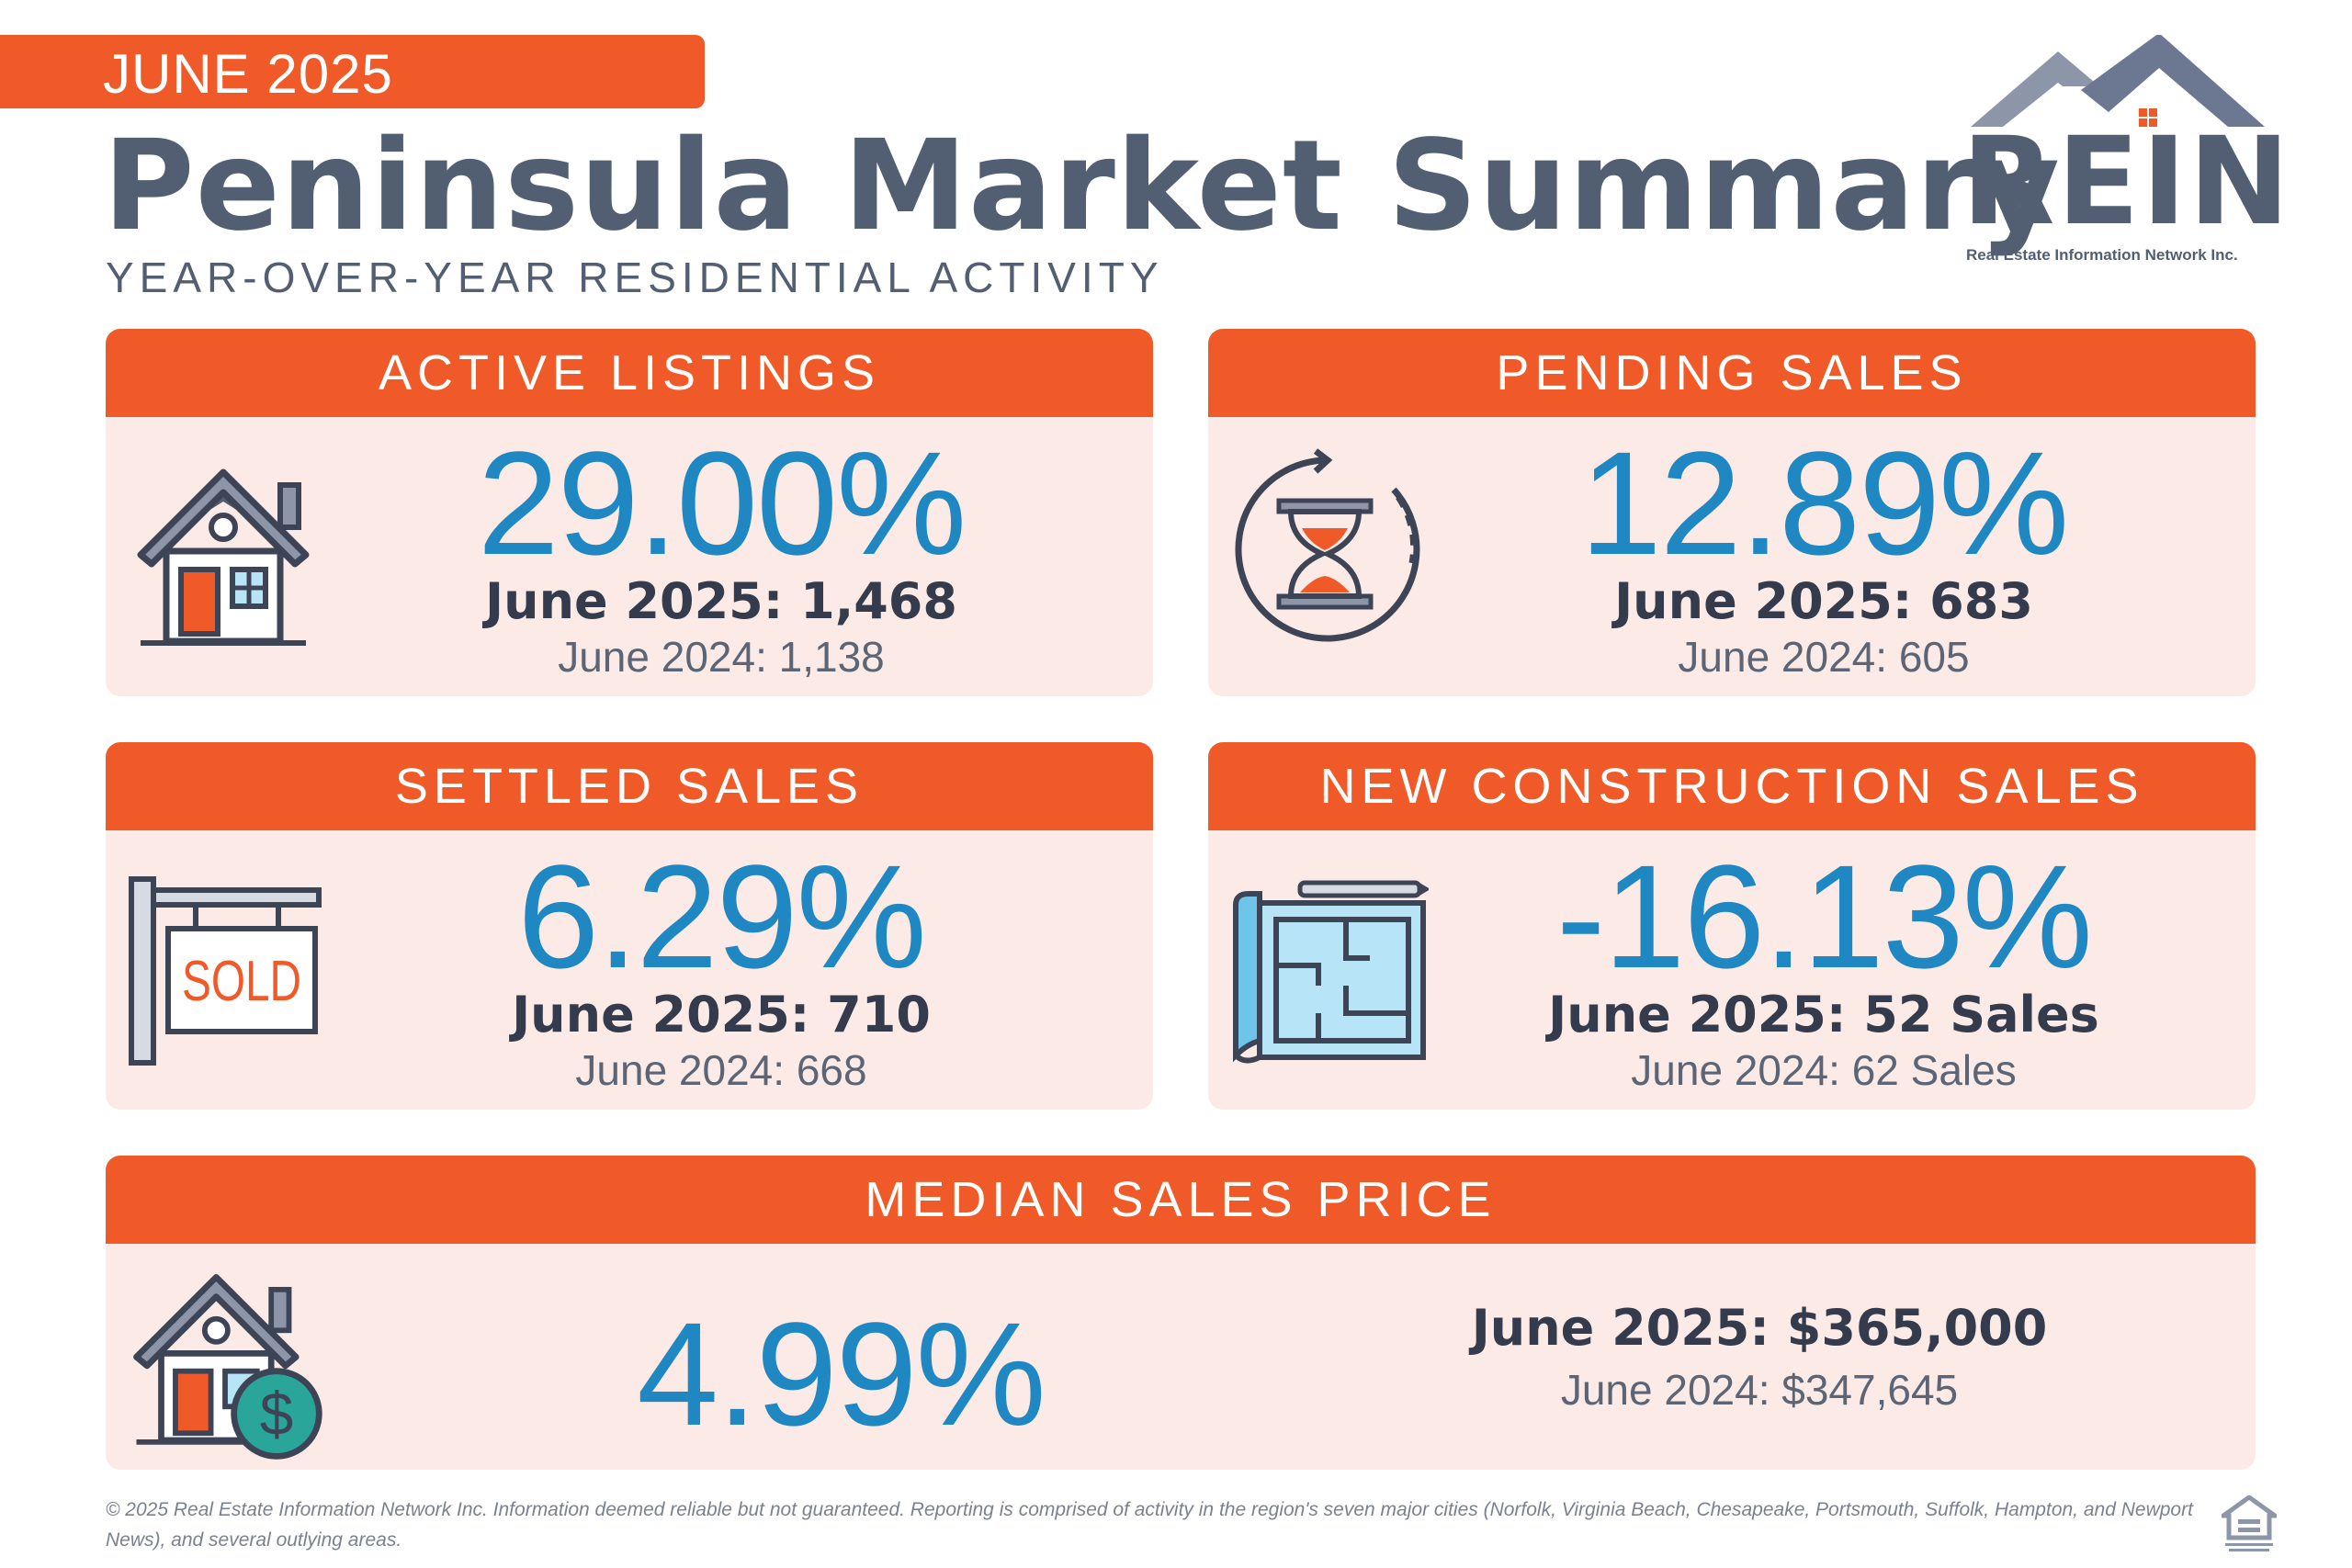  What do you see at coordinates (1825, 916) in the screenshot?
I see `percent-change: -16.13%` at bounding box center [1825, 916].